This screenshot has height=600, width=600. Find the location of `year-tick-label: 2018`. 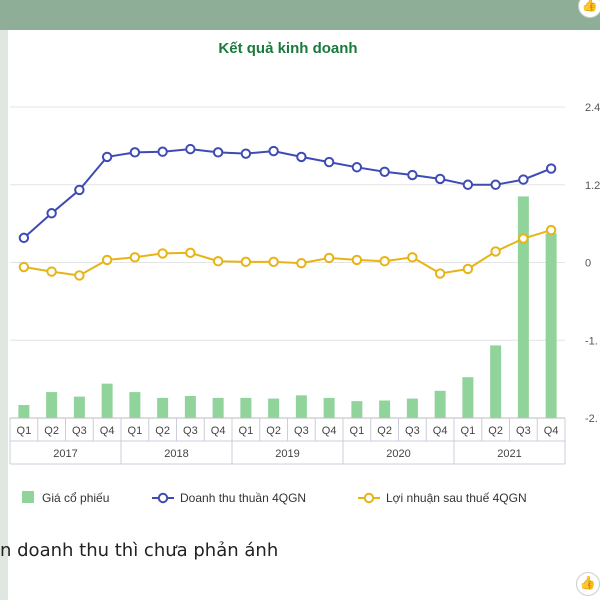

year-tick-label: 2018 is located at coordinates (176, 454).